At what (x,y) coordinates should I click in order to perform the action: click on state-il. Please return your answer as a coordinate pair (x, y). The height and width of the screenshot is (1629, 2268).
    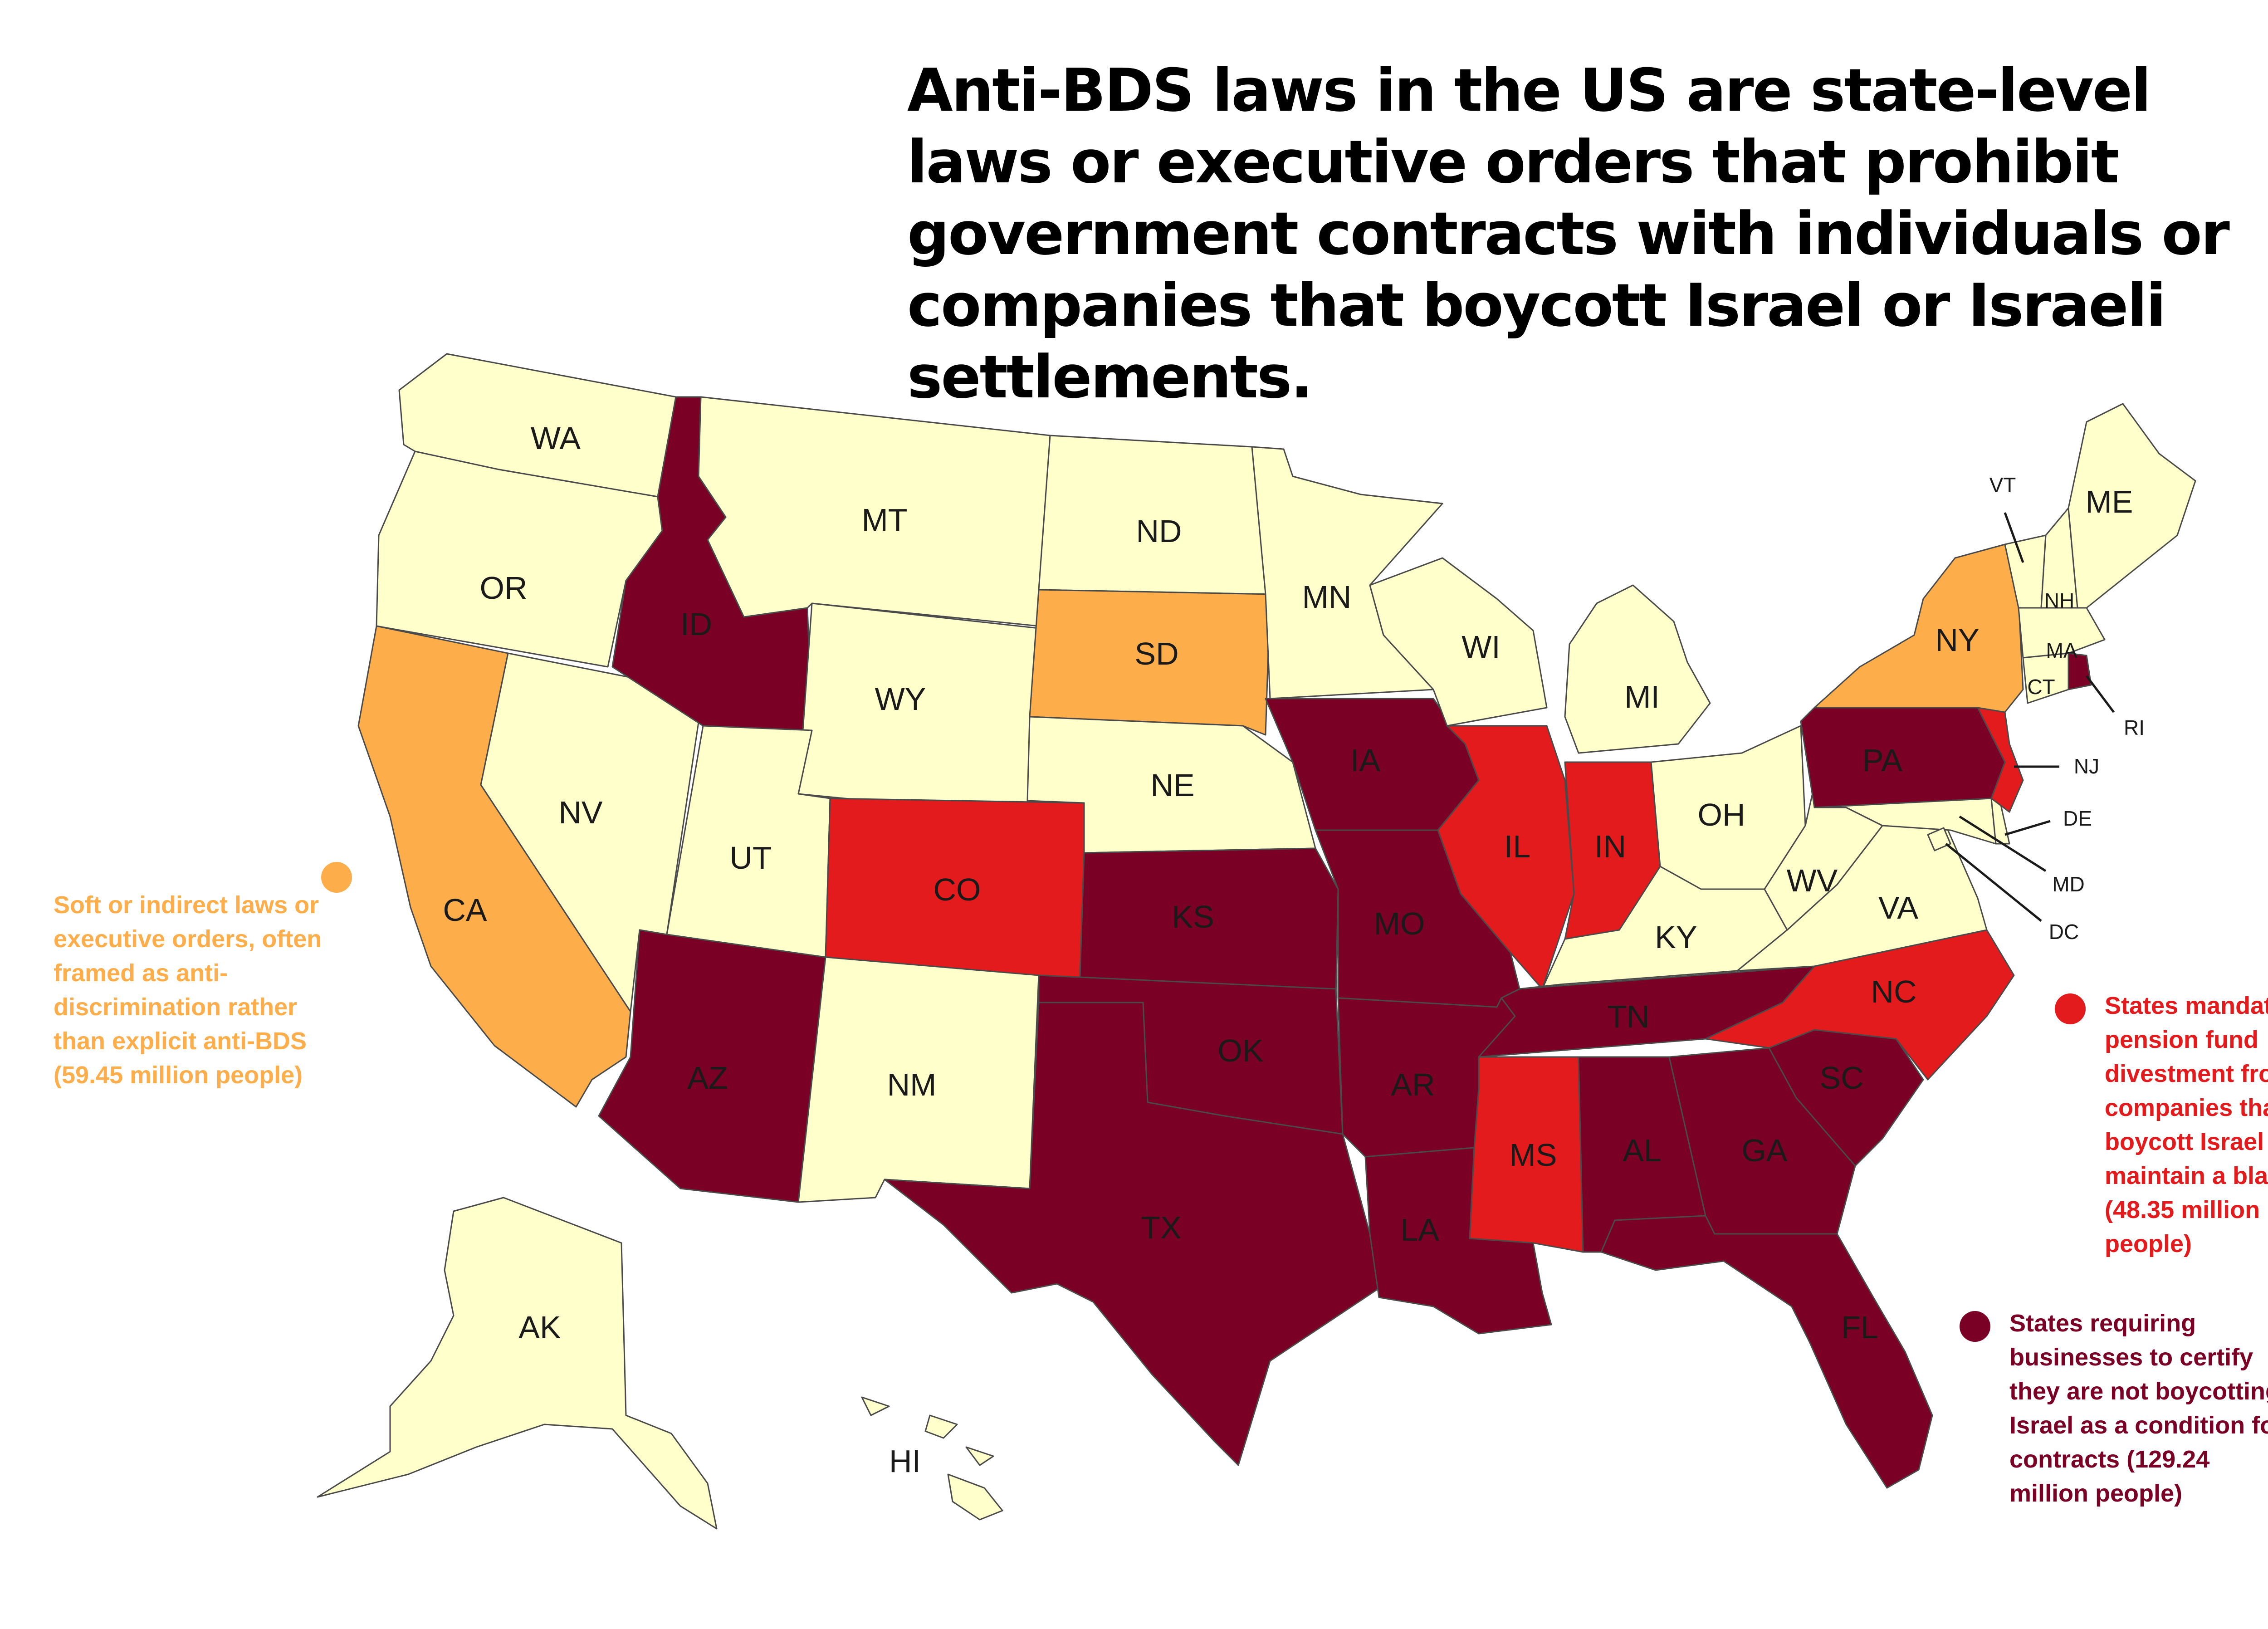
    Looking at the image, I should click on (1506, 857).